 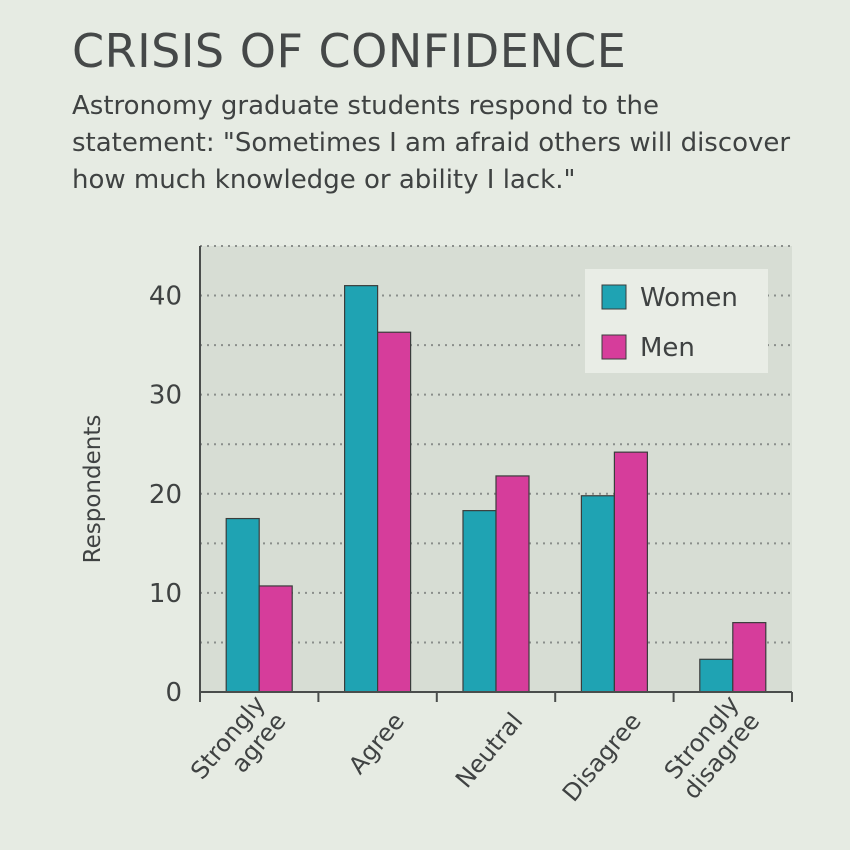 What do you see at coordinates (349, 51) in the screenshot?
I see `chart-title: CRISIS OF CONFIDENCE` at bounding box center [349, 51].